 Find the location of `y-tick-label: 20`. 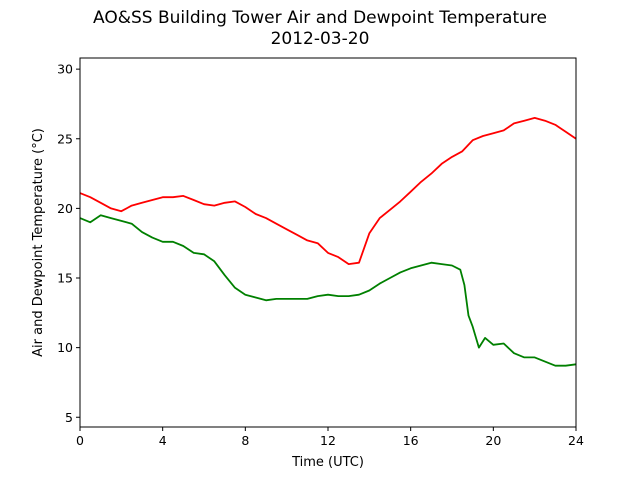

y-tick-label: 20 is located at coordinates (65, 208).